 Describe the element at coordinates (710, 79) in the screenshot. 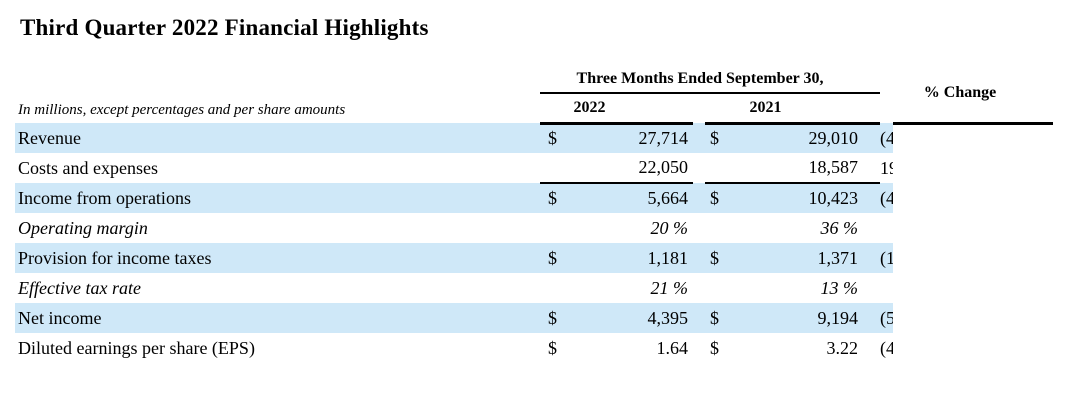

I see `period-header: Three Months Ended September 30,` at that location.